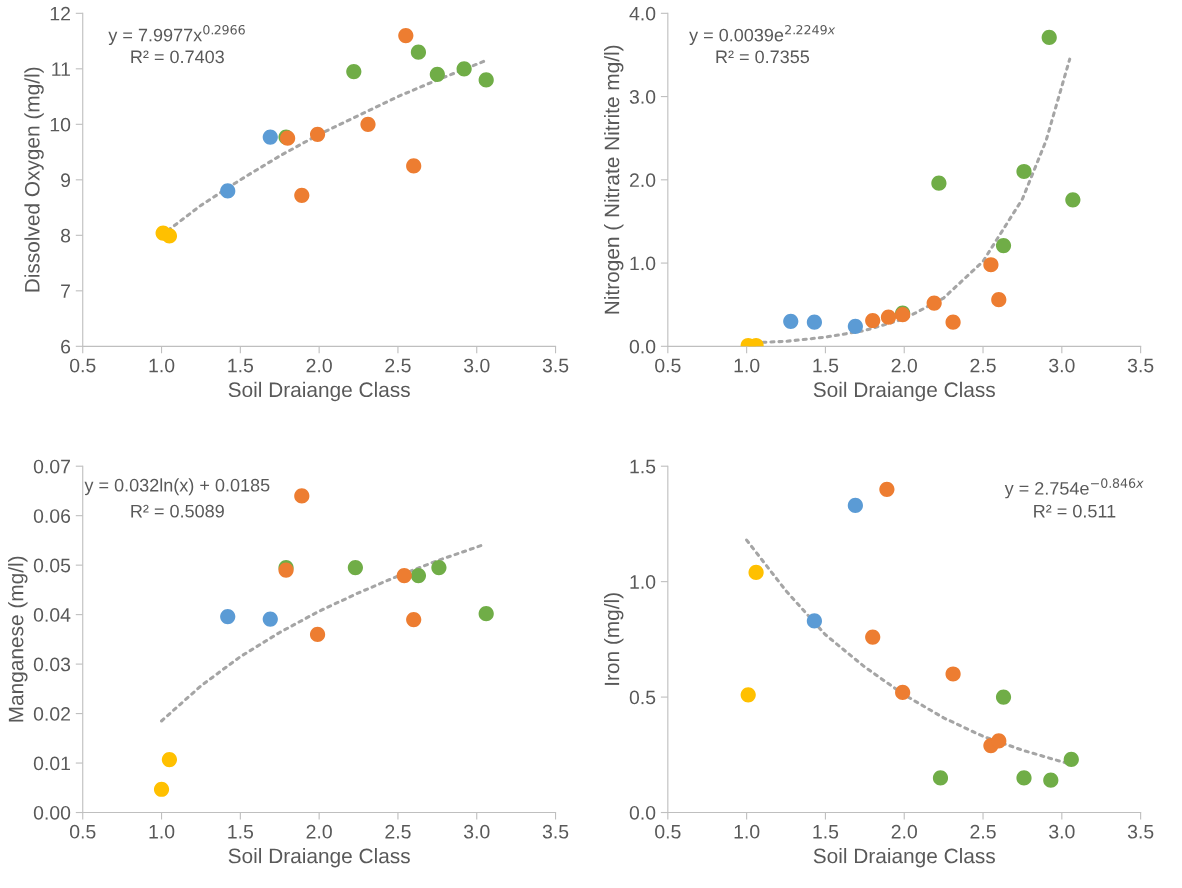  What do you see at coordinates (1074, 488) in the screenshot?
I see `annotation: y = 2.754e$^{−0.846x}$` at bounding box center [1074, 488].